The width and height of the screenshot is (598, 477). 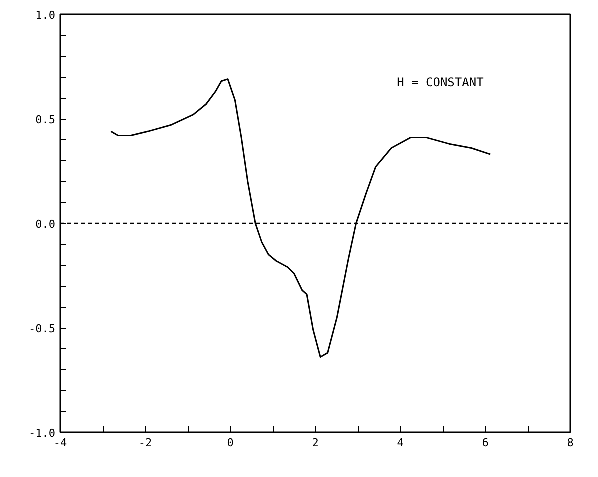 What do you see at coordinates (42, 433) in the screenshot?
I see `y-tick-label: -1.0` at bounding box center [42, 433].